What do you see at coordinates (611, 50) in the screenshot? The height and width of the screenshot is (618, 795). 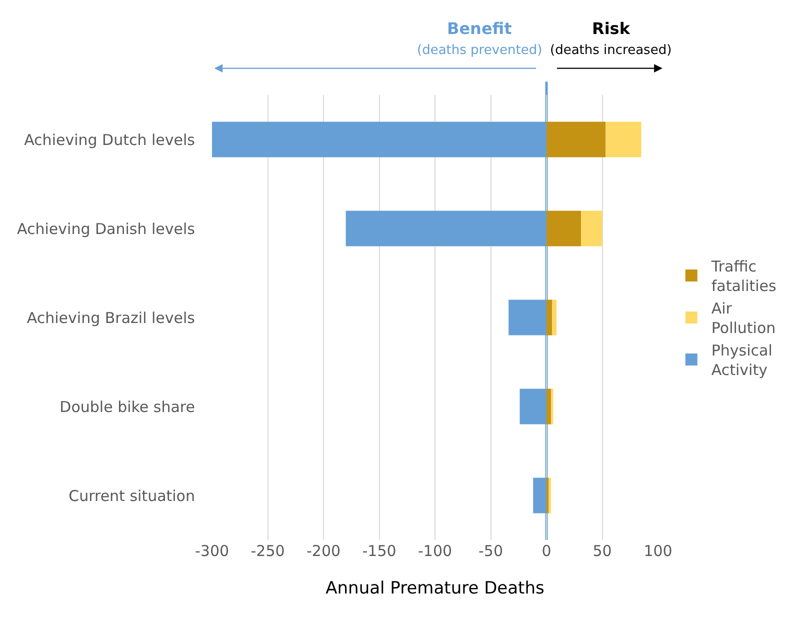 I see `text: (deaths increased)` at bounding box center [611, 50].